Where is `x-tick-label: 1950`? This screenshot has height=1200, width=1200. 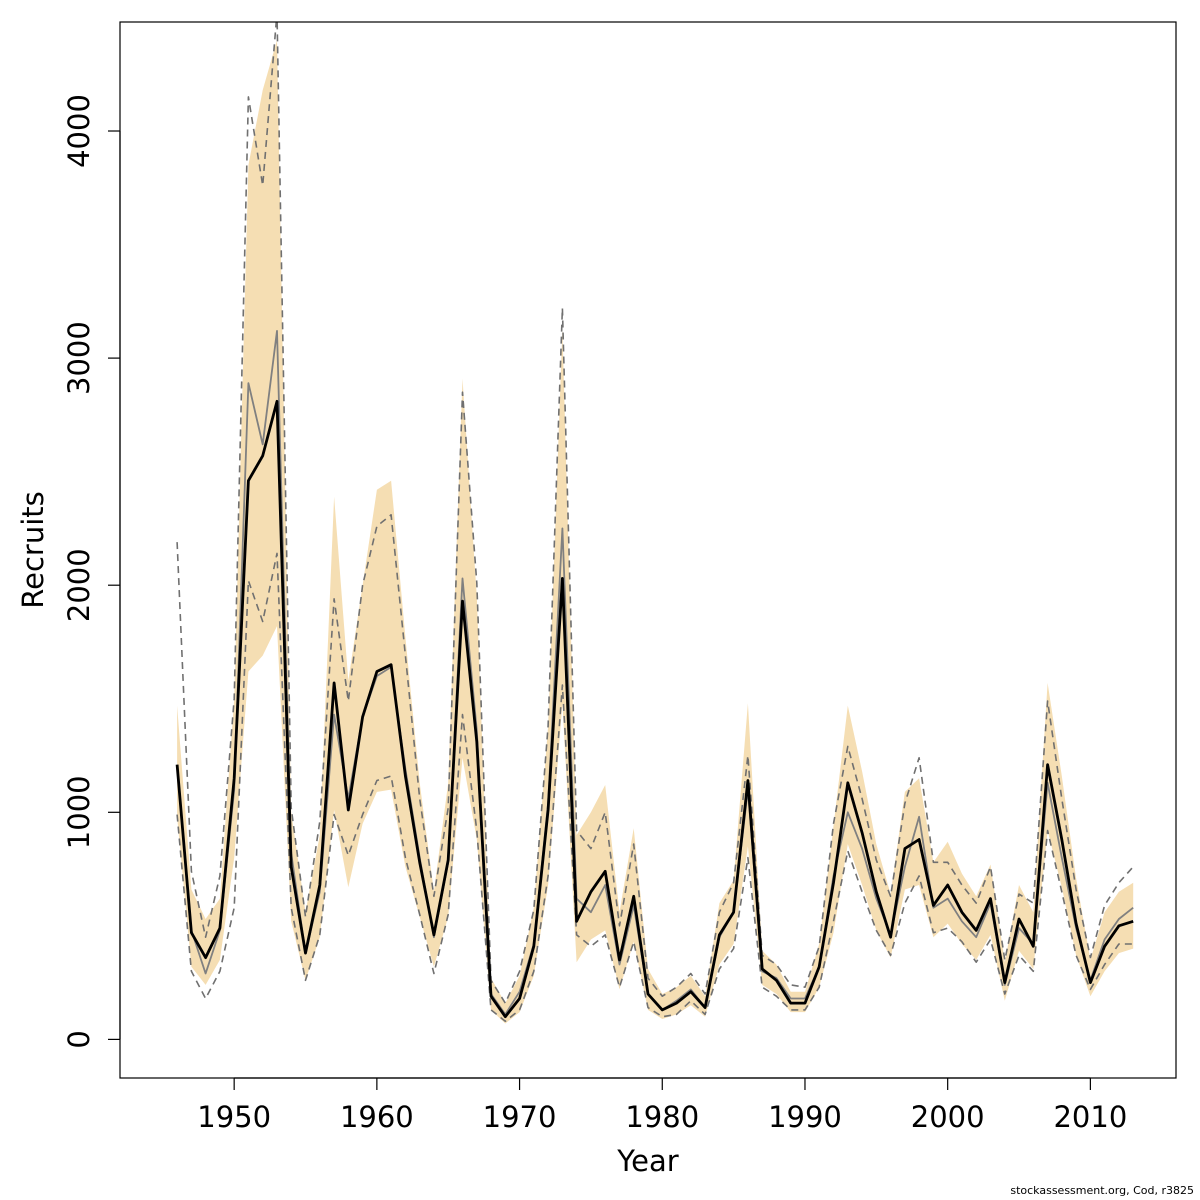
x-tick-label: 1950 is located at coordinates (234, 1117).